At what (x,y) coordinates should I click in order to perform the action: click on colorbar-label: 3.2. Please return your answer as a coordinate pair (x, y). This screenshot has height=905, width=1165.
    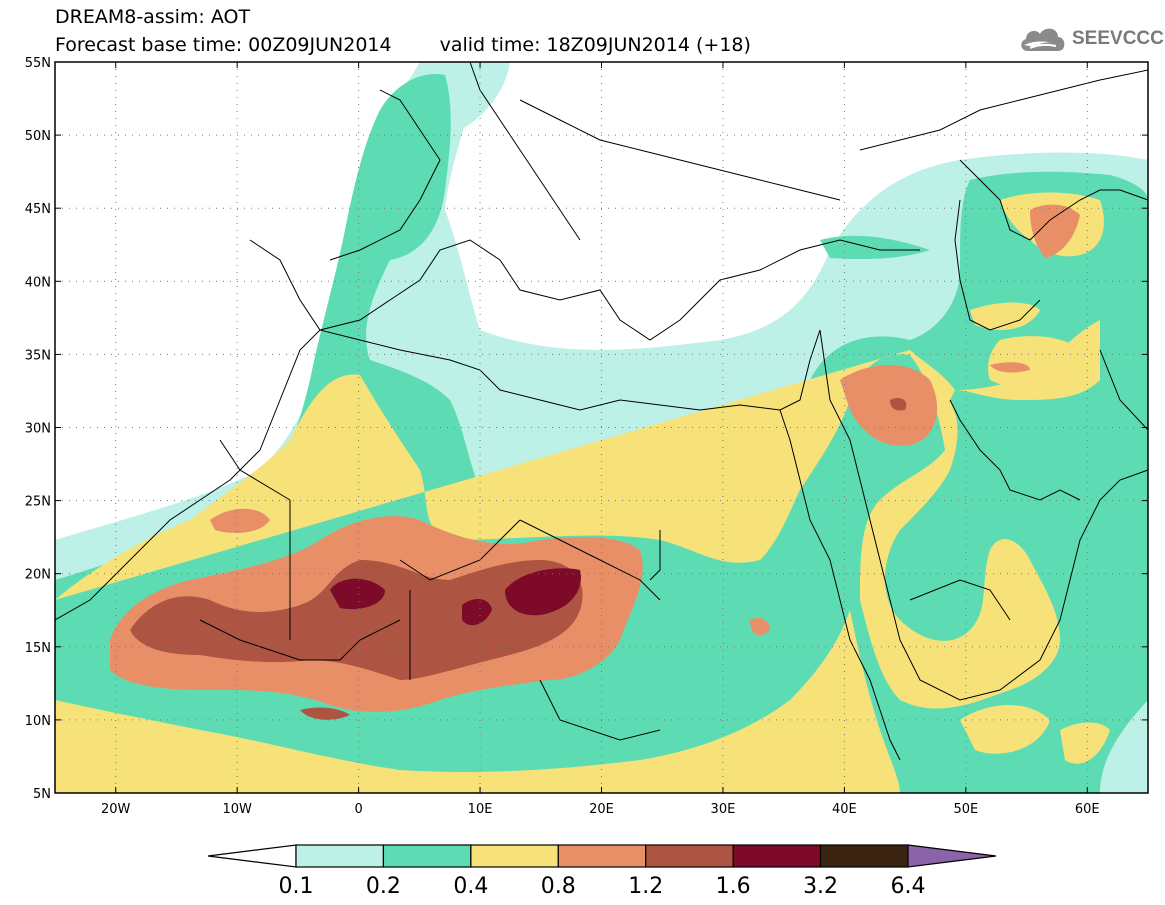
    Looking at the image, I should click on (820, 886).